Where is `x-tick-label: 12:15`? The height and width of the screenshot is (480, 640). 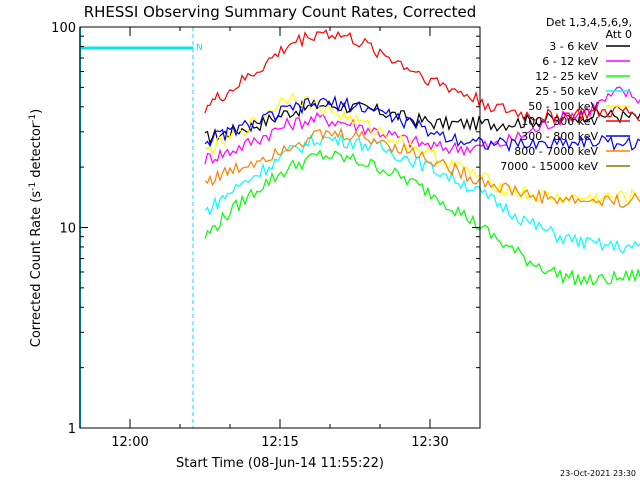
x-tick-label: 12:15 is located at coordinates (279, 442).